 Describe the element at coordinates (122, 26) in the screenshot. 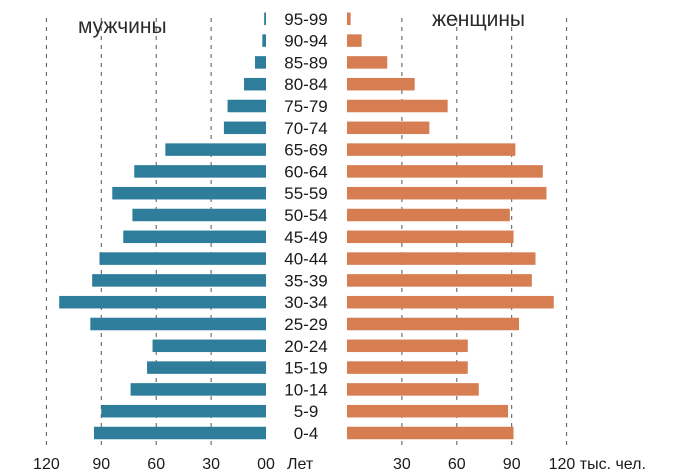

I see `male-title: мужчины` at that location.